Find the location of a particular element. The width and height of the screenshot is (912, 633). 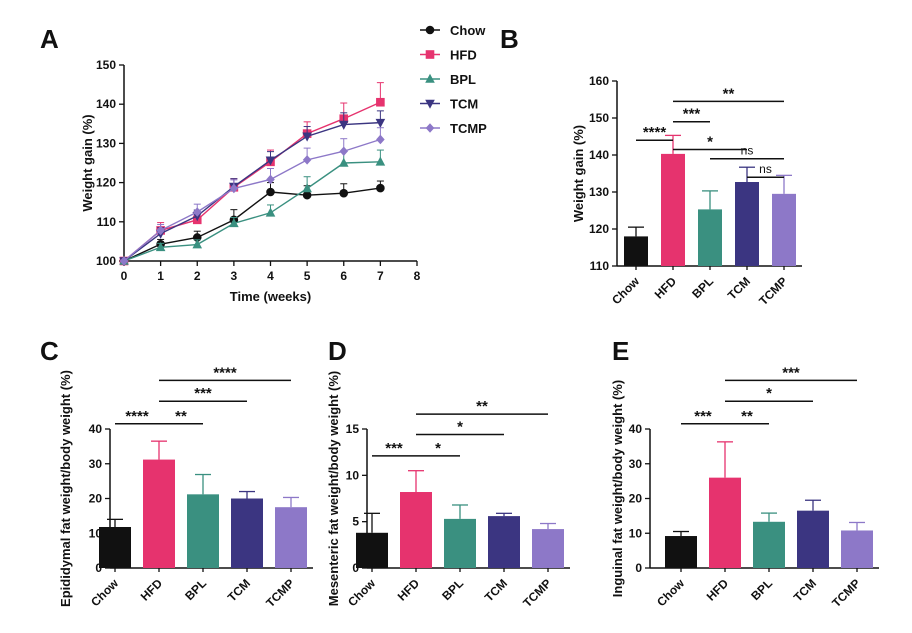

x-tick-label: 4 is located at coordinates (270, 276).